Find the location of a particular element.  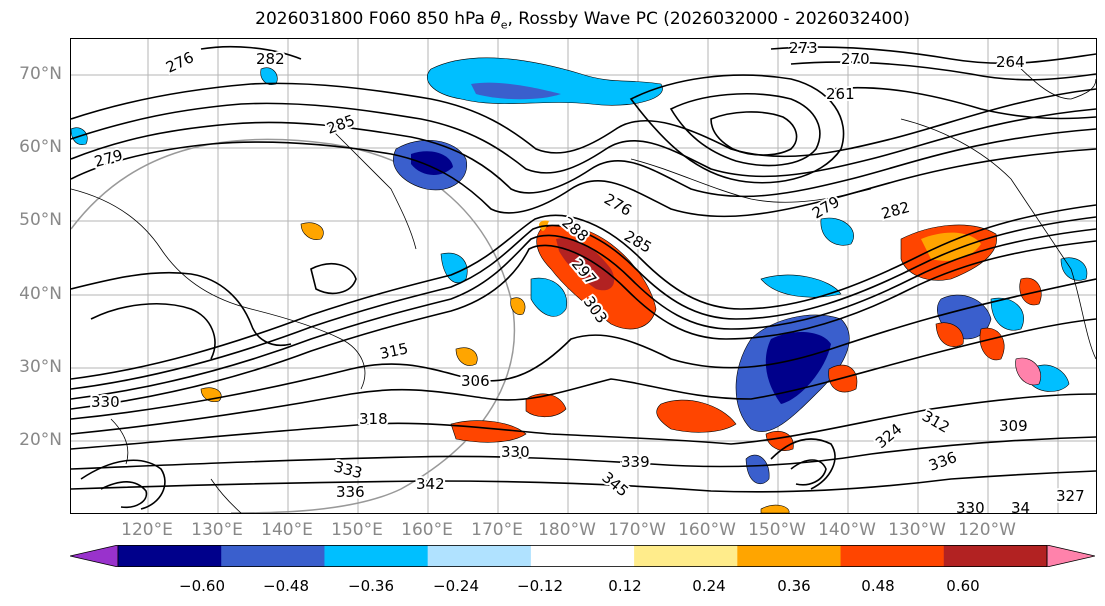

contour-label: 333 is located at coordinates (348, 469).